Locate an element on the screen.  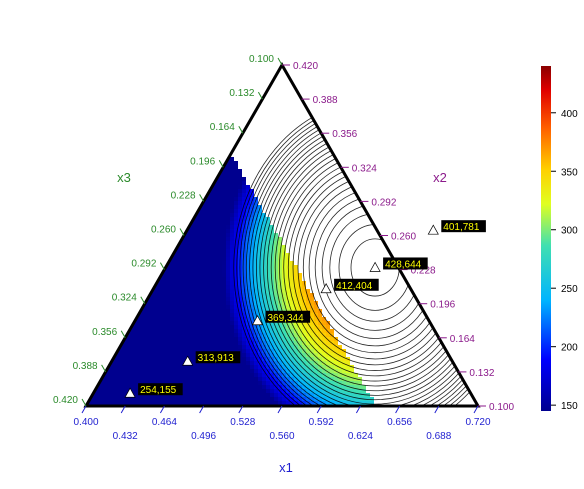
x1-tick-label: 0.464 is located at coordinates (164, 422).